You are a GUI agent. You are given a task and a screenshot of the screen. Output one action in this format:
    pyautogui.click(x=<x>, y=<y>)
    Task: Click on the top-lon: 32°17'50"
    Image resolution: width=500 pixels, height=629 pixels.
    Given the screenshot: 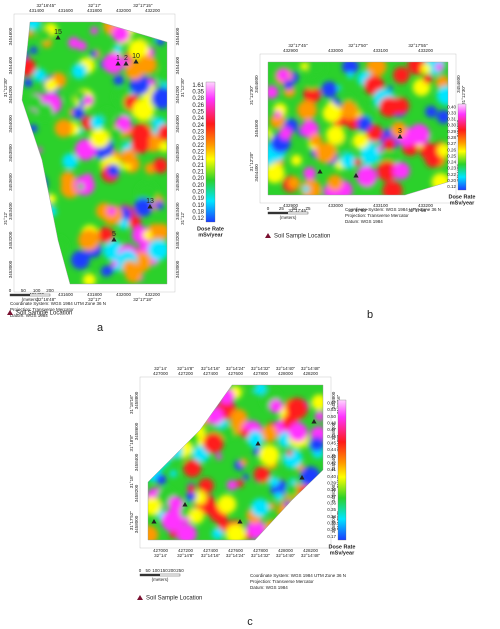 What is the action you would take?
    pyautogui.click(x=358, y=45)
    